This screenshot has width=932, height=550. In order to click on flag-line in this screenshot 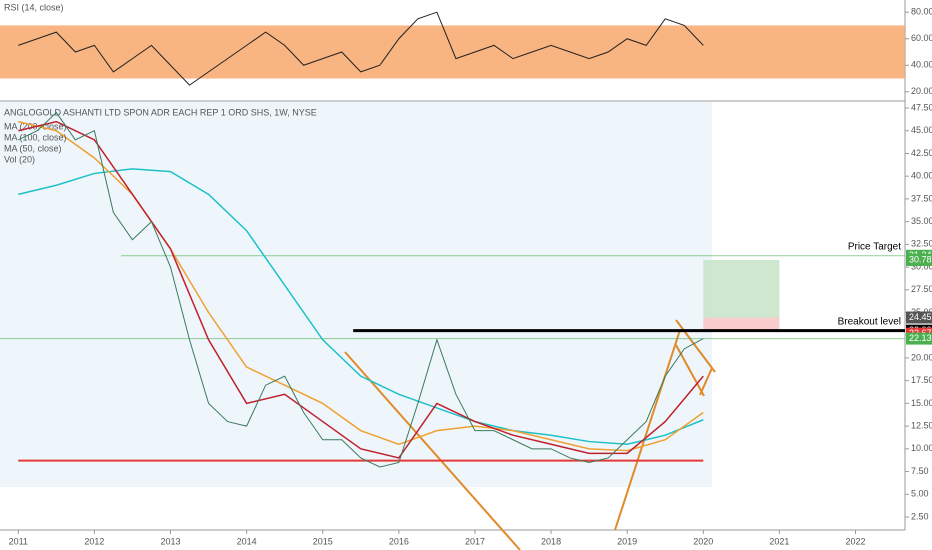, I will do `click(695, 346)`.